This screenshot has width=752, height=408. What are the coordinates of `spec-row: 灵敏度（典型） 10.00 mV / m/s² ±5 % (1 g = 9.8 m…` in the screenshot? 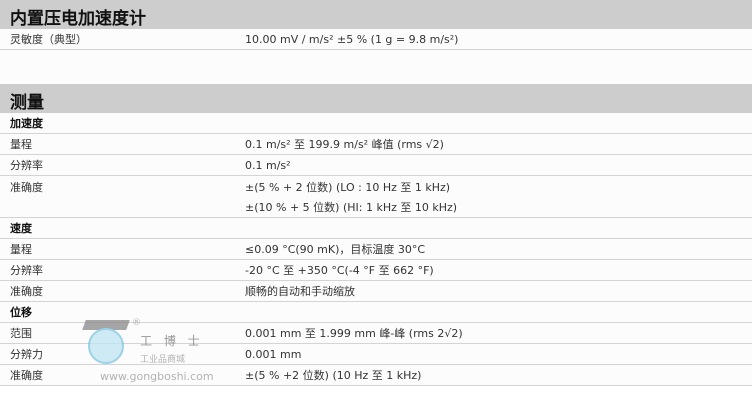 It's located at (376, 39).